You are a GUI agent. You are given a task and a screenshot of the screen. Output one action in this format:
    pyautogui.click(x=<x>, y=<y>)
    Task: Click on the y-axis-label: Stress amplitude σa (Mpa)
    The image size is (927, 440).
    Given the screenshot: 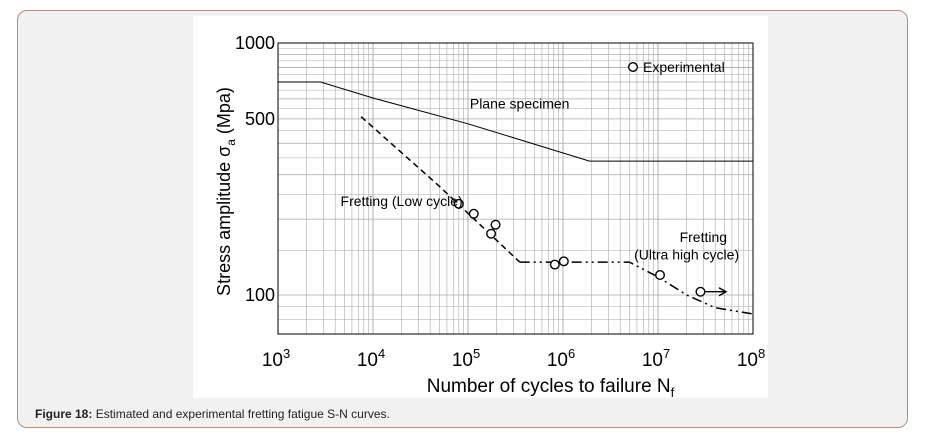 What is the action you would take?
    pyautogui.click(x=226, y=191)
    